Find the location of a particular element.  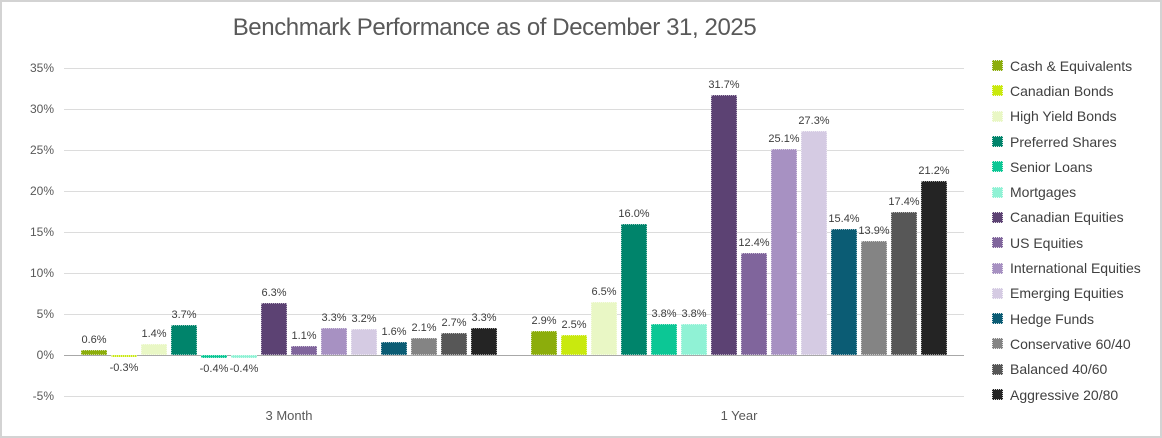

bar-value-label: 31.7% is located at coordinates (724, 85).